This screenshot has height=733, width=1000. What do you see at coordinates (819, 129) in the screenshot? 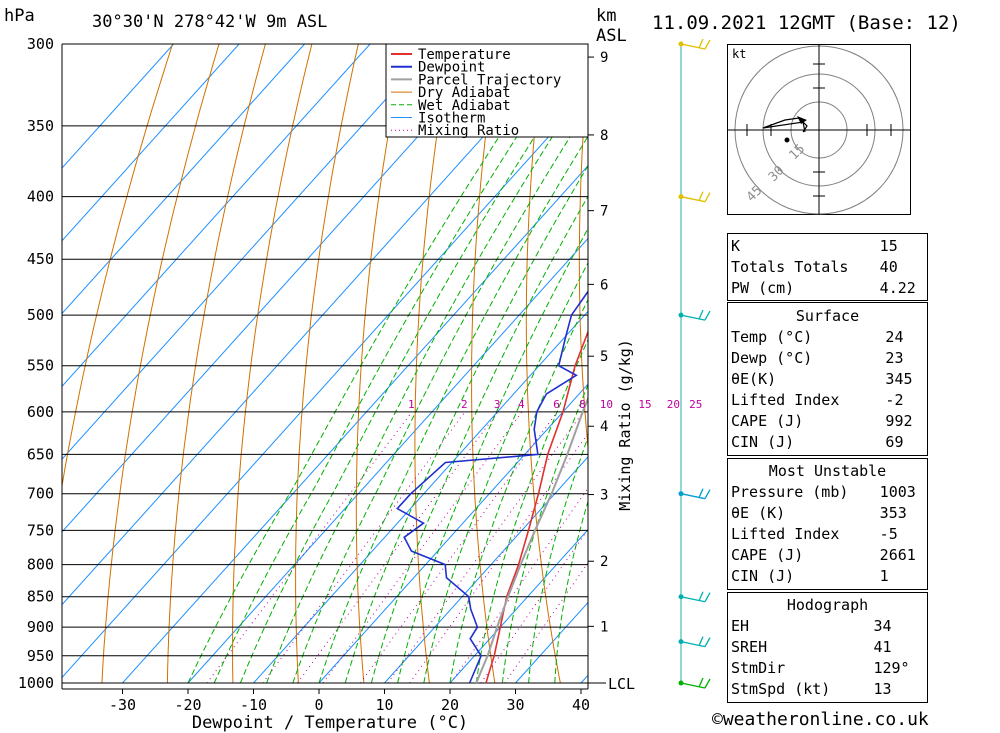
I see `hodograph: kt 15 30 45` at bounding box center [819, 129].